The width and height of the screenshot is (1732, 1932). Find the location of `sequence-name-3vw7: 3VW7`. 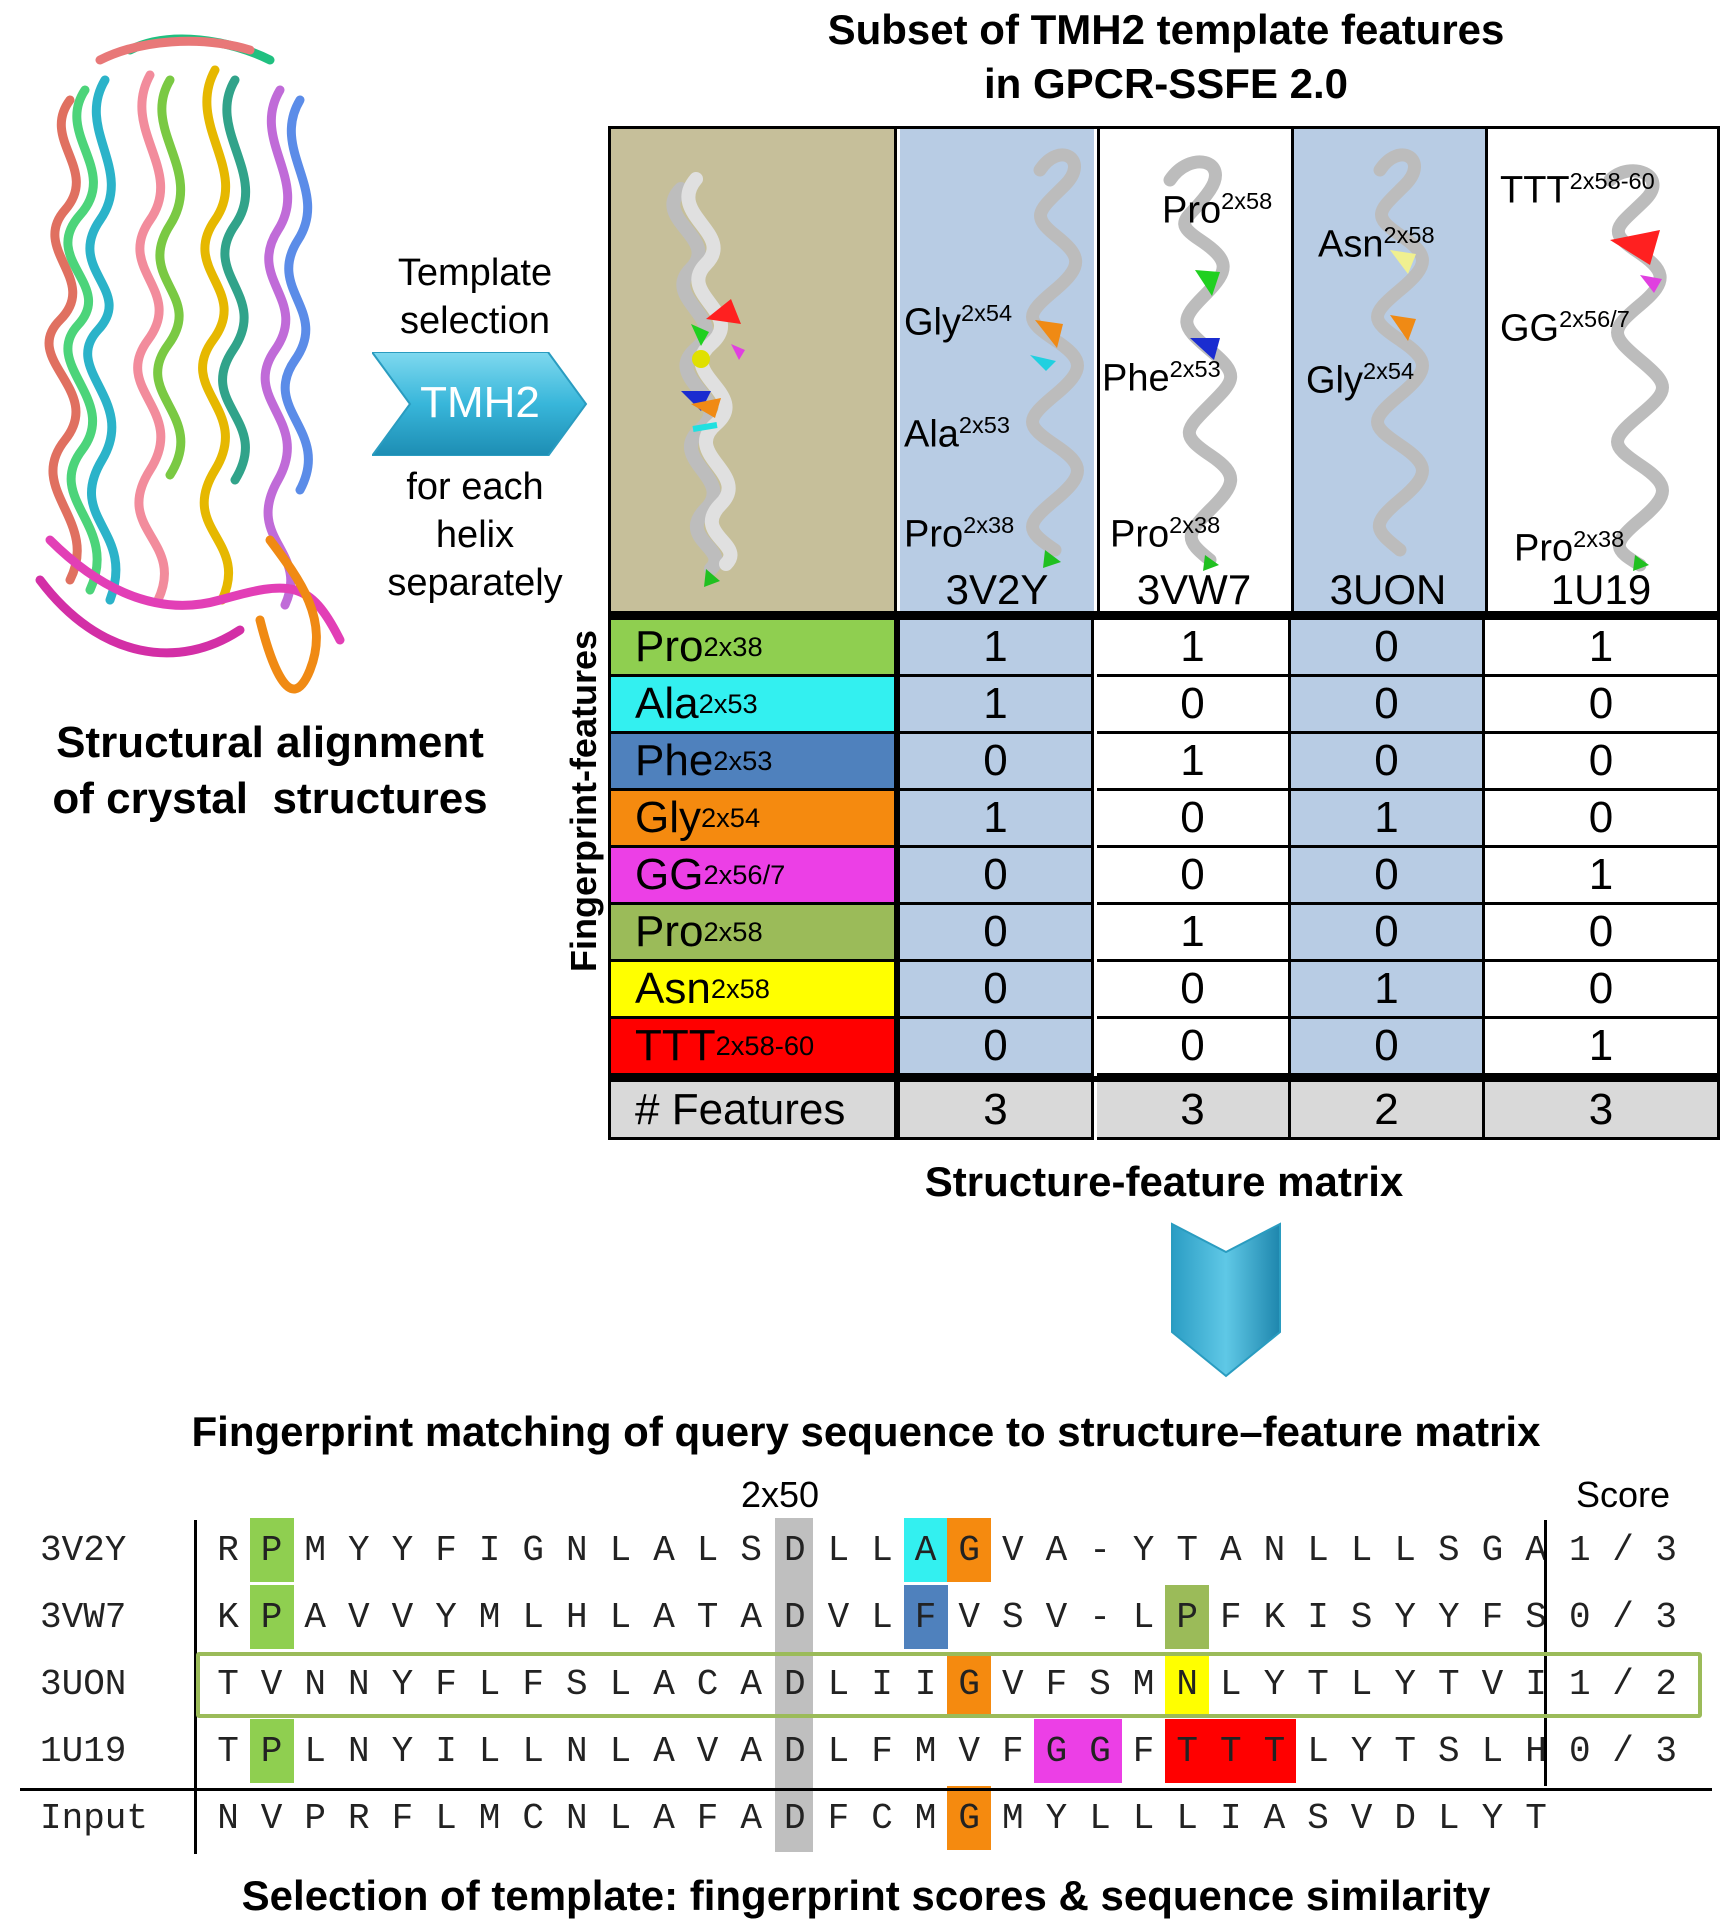

sequence-name-3vw7: 3VW7 is located at coordinates (83, 1617).